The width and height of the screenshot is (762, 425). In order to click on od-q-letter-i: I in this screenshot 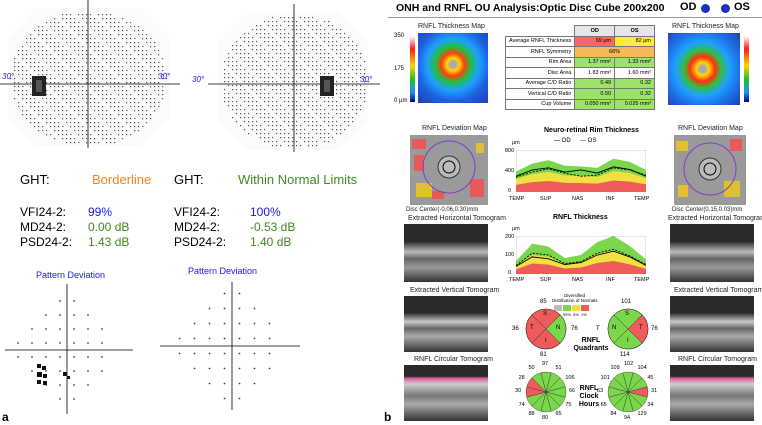, I will do `click(546, 341)`.